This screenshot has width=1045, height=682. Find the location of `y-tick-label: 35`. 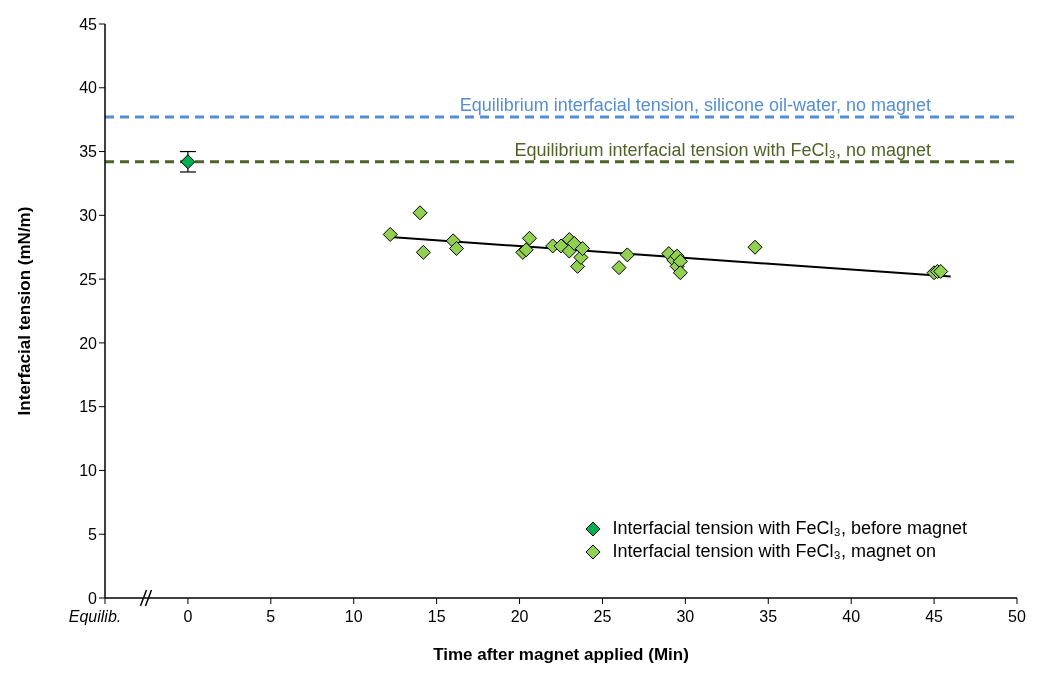

y-tick-label: 35 is located at coordinates (88, 152).